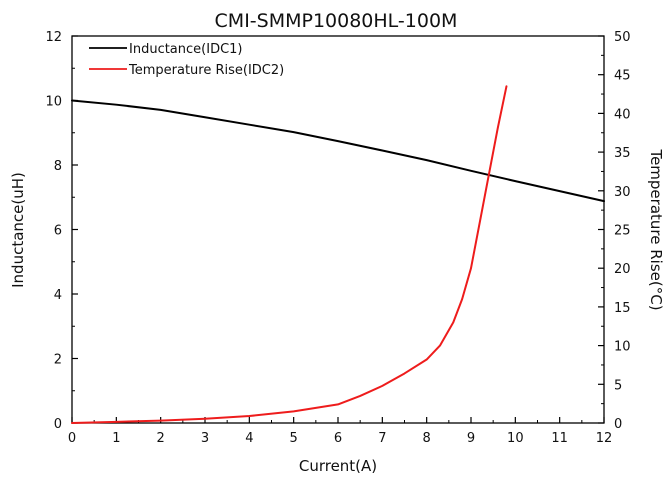  What do you see at coordinates (58, 295) in the screenshot?
I see `y-tick-label: 4` at bounding box center [58, 295].